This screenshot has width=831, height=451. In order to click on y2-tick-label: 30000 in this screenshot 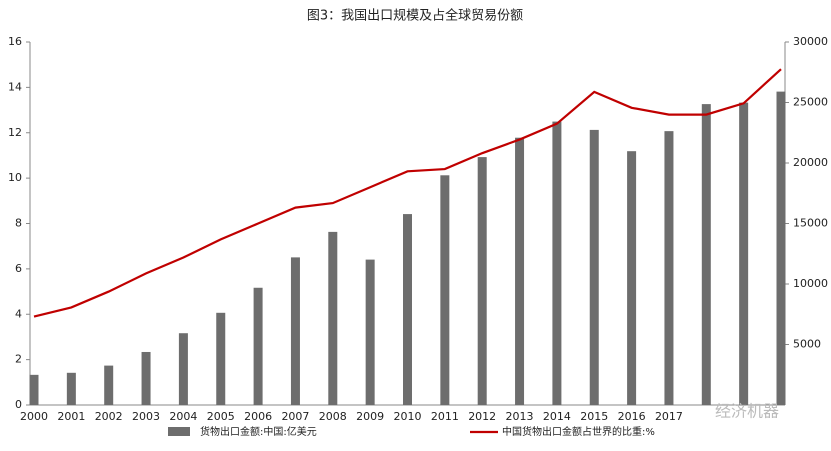, I will do `click(810, 41)`.